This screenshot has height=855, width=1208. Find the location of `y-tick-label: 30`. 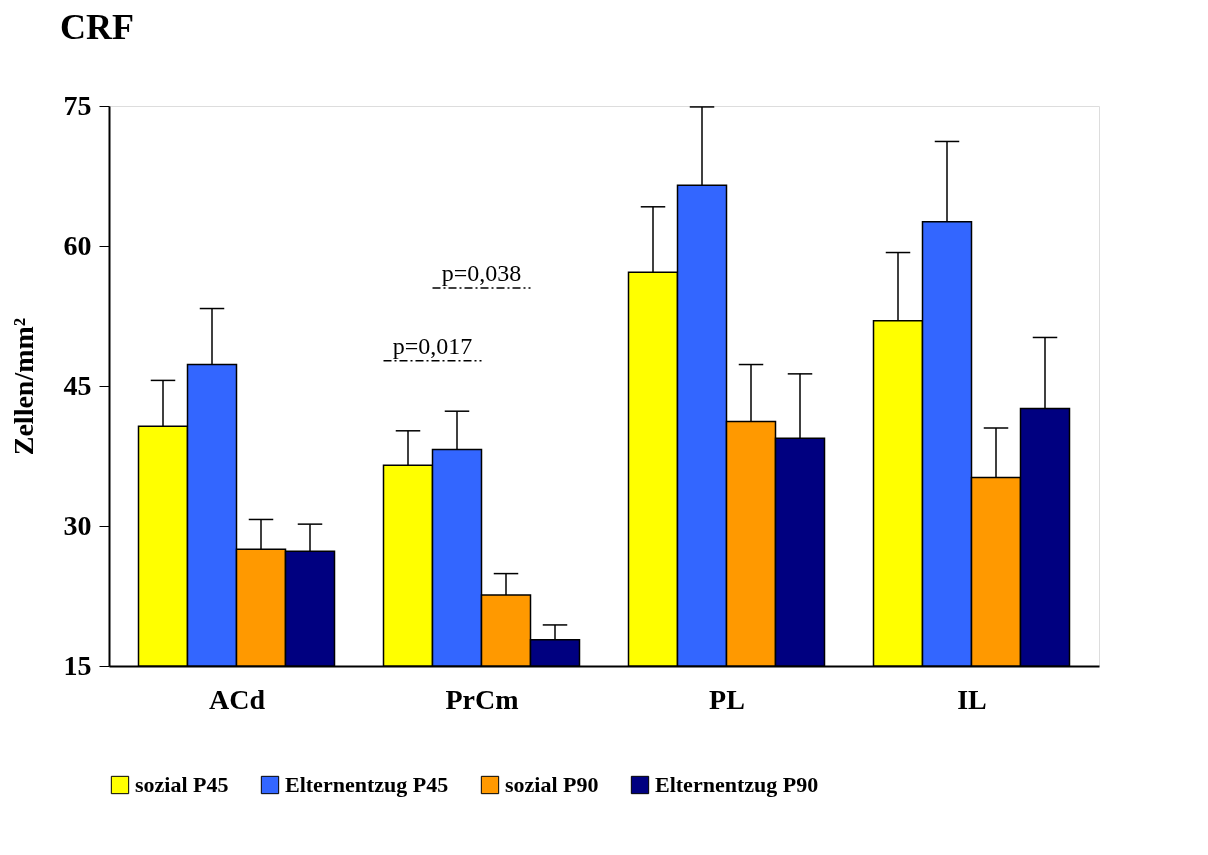

y-tick-label: 30 is located at coordinates (77, 525).